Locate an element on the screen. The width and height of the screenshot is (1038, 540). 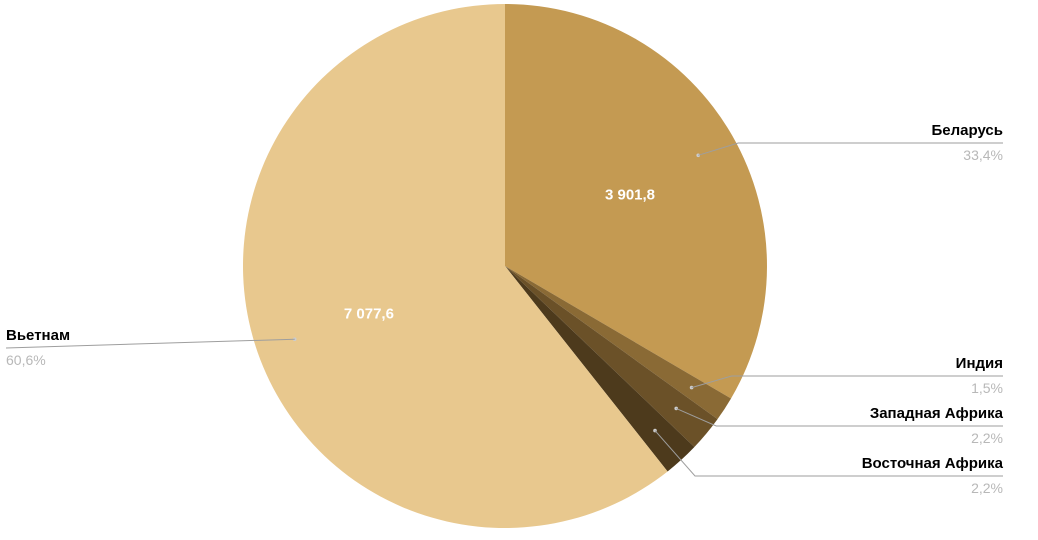
slice-восточная-африка is located at coordinates (600, 369).